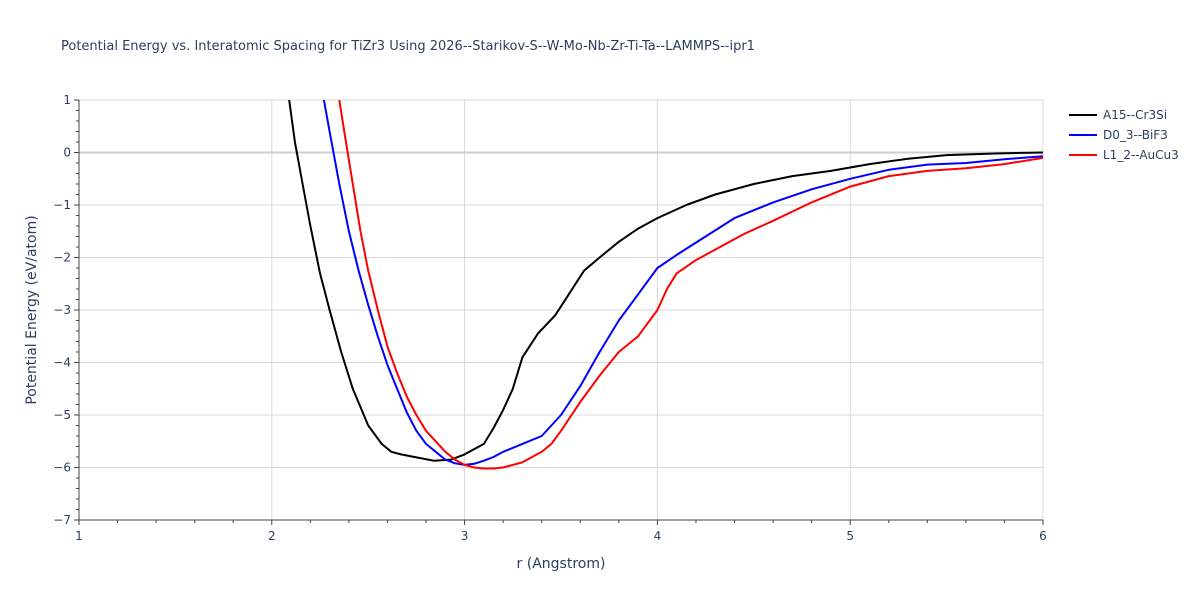  What do you see at coordinates (272, 536) in the screenshot?
I see `x-tick-label: 2` at bounding box center [272, 536].